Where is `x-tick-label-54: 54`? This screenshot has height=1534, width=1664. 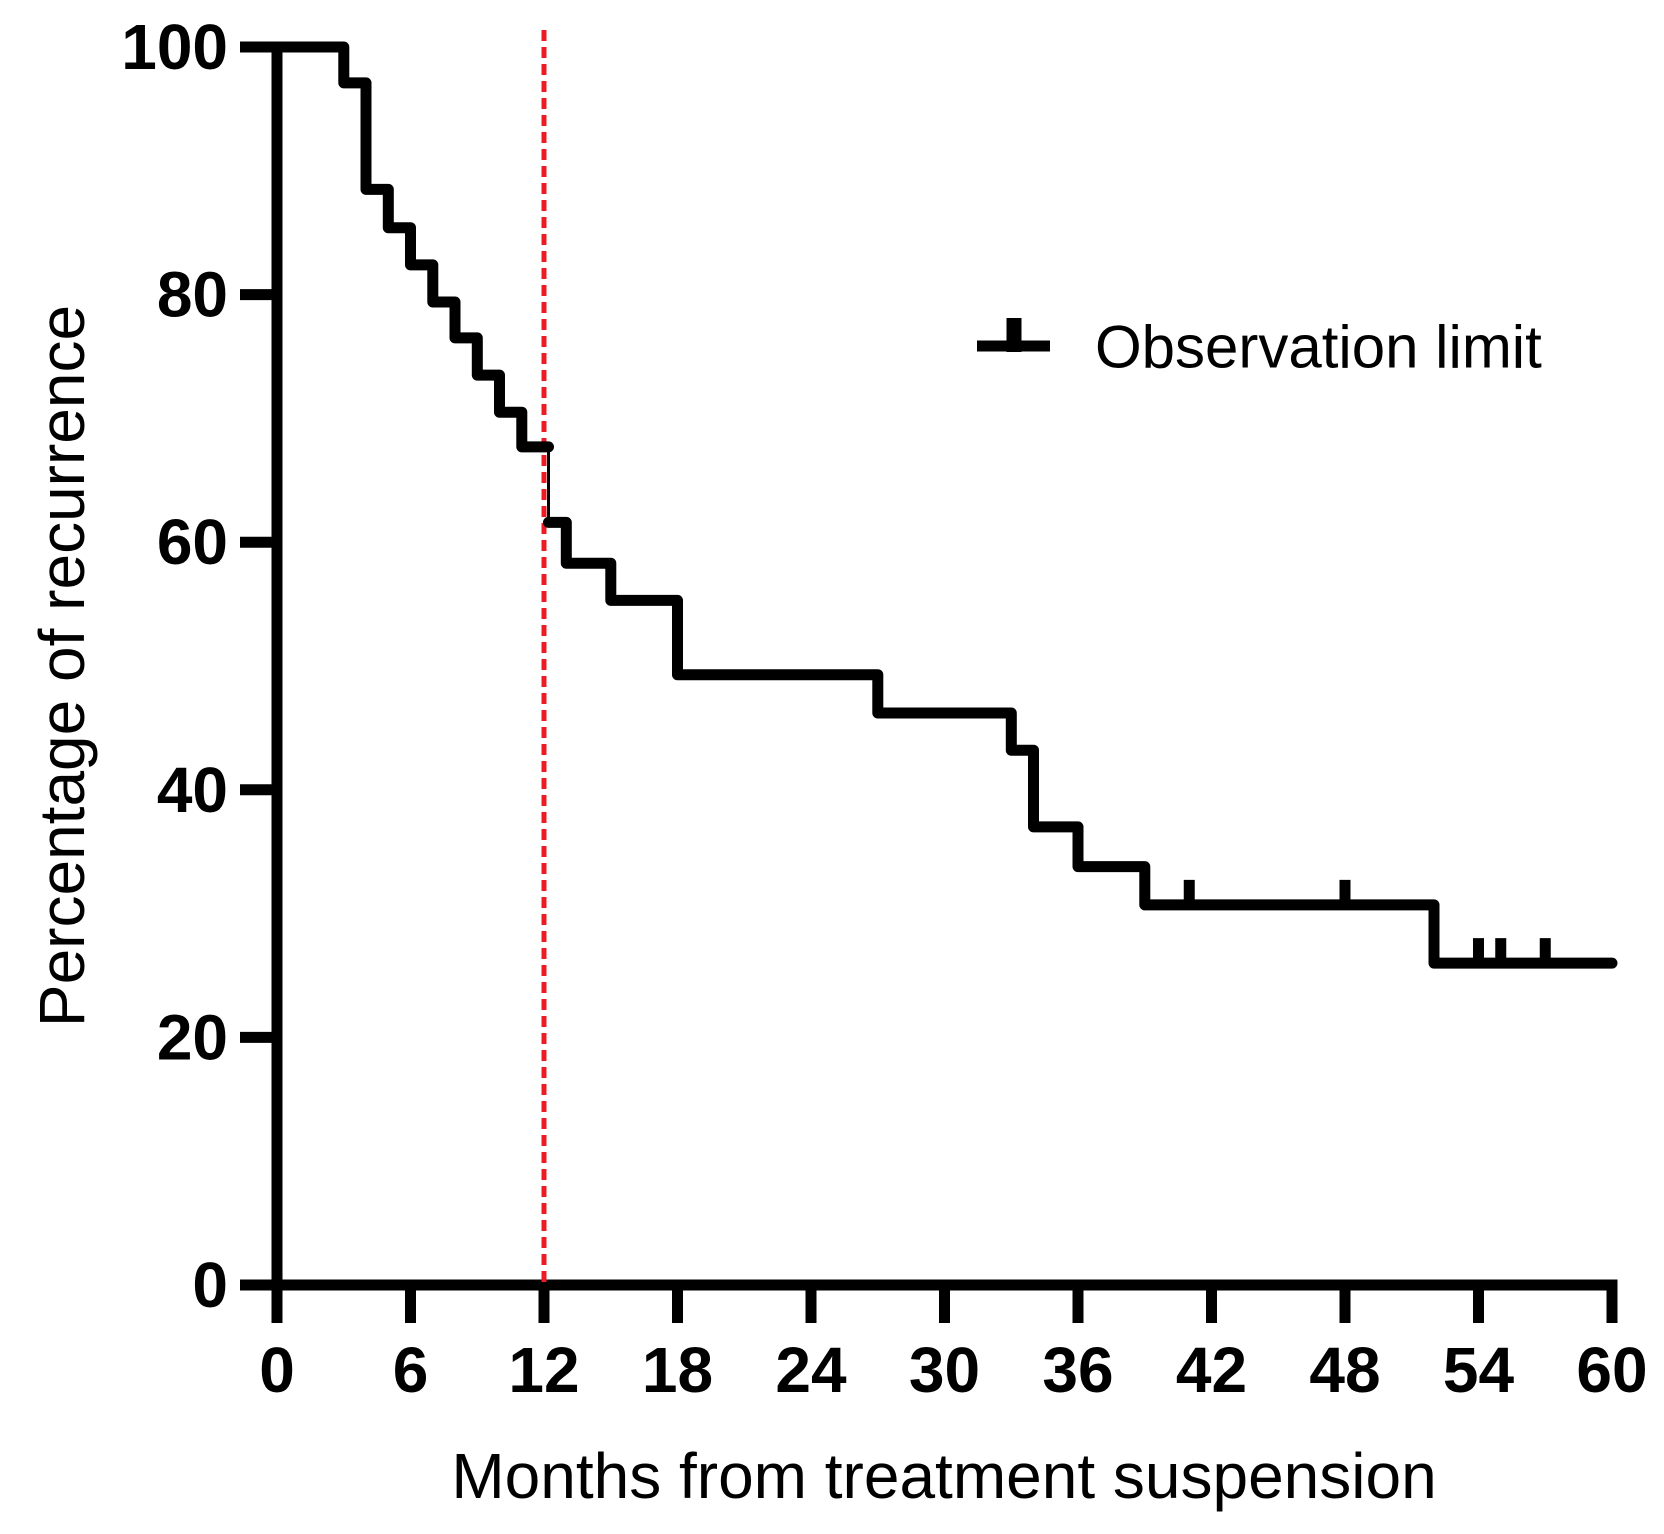 x-tick-label-54: 54 is located at coordinates (1479, 1370).